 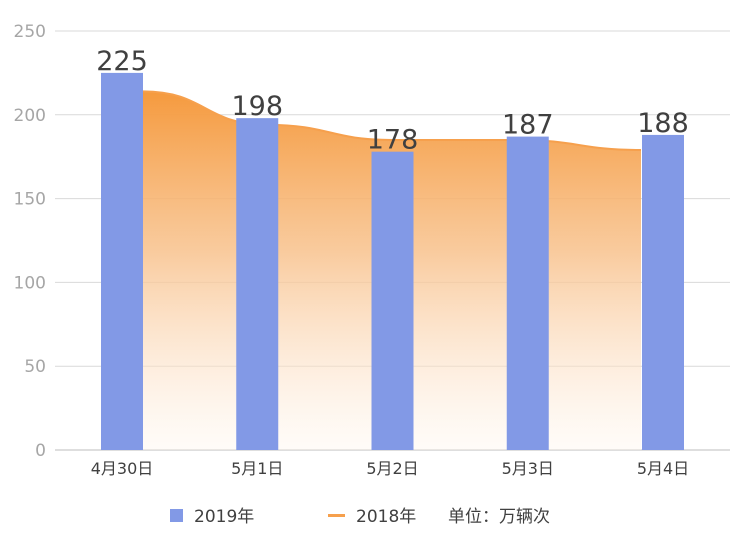 What do you see at coordinates (35, 367) in the screenshot?
I see `y-tick-label: 50` at bounding box center [35, 367].